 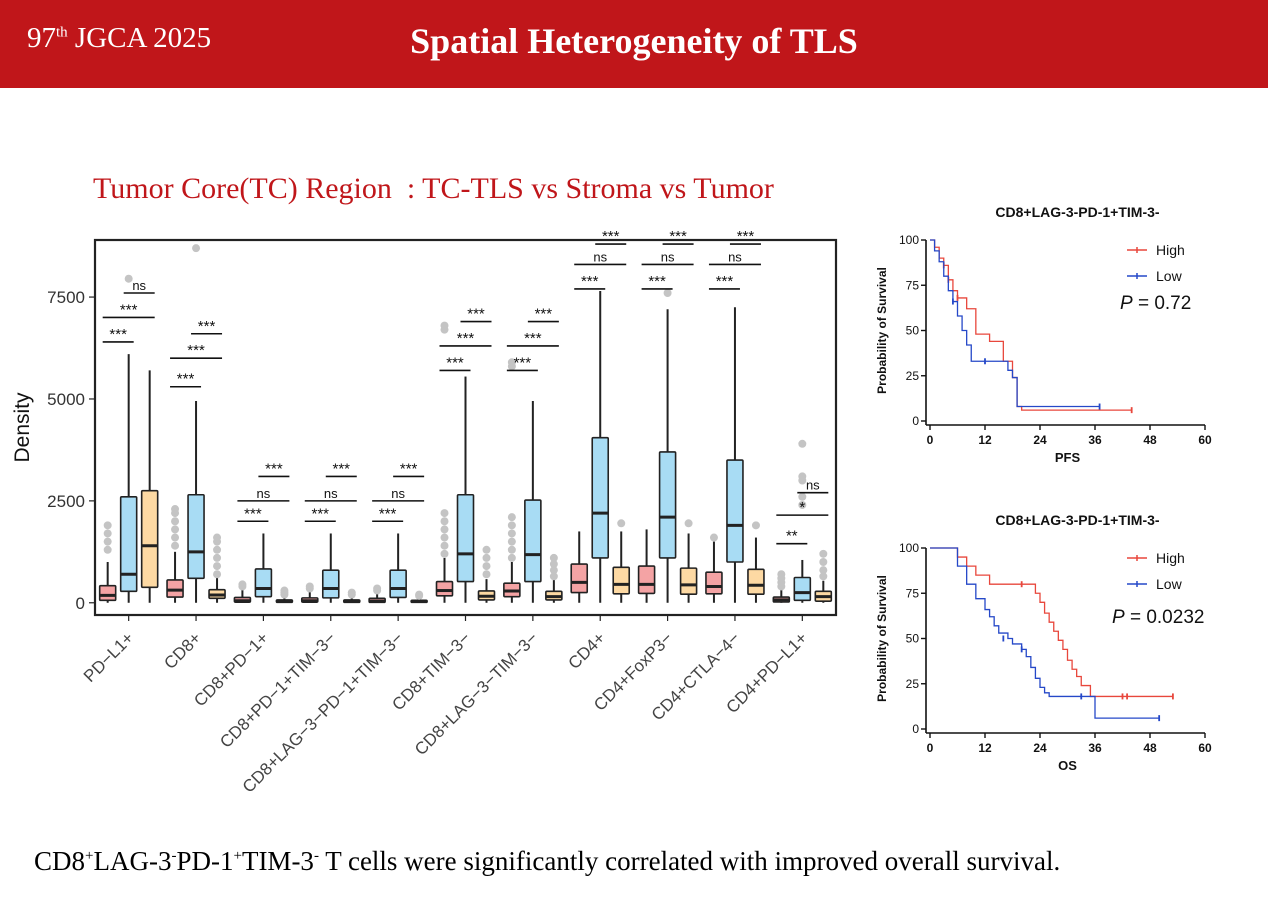 What do you see at coordinates (913, 331) in the screenshot?
I see `km-y-tick-label: 50` at bounding box center [913, 331].